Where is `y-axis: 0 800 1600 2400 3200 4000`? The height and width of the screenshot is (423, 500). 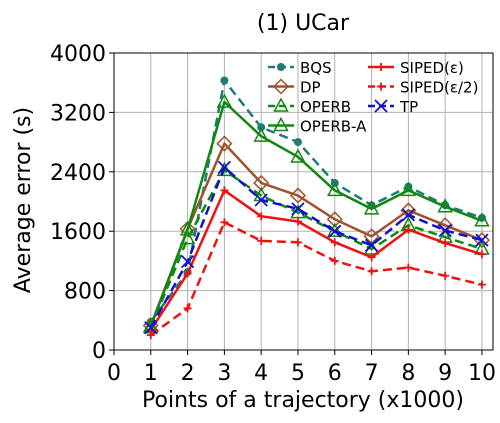
y-axis: 0 800 1600 2400 3200 4000 is located at coordinates (82, 203).